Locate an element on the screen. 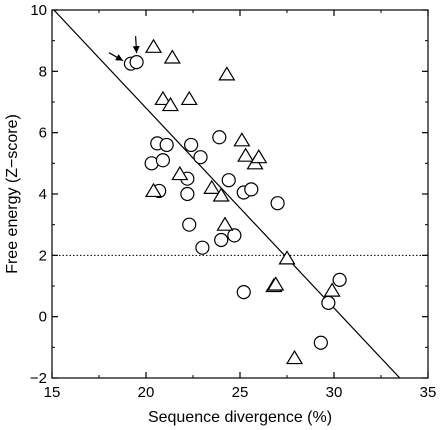  y-tick-label: 8 is located at coordinates (43, 71).